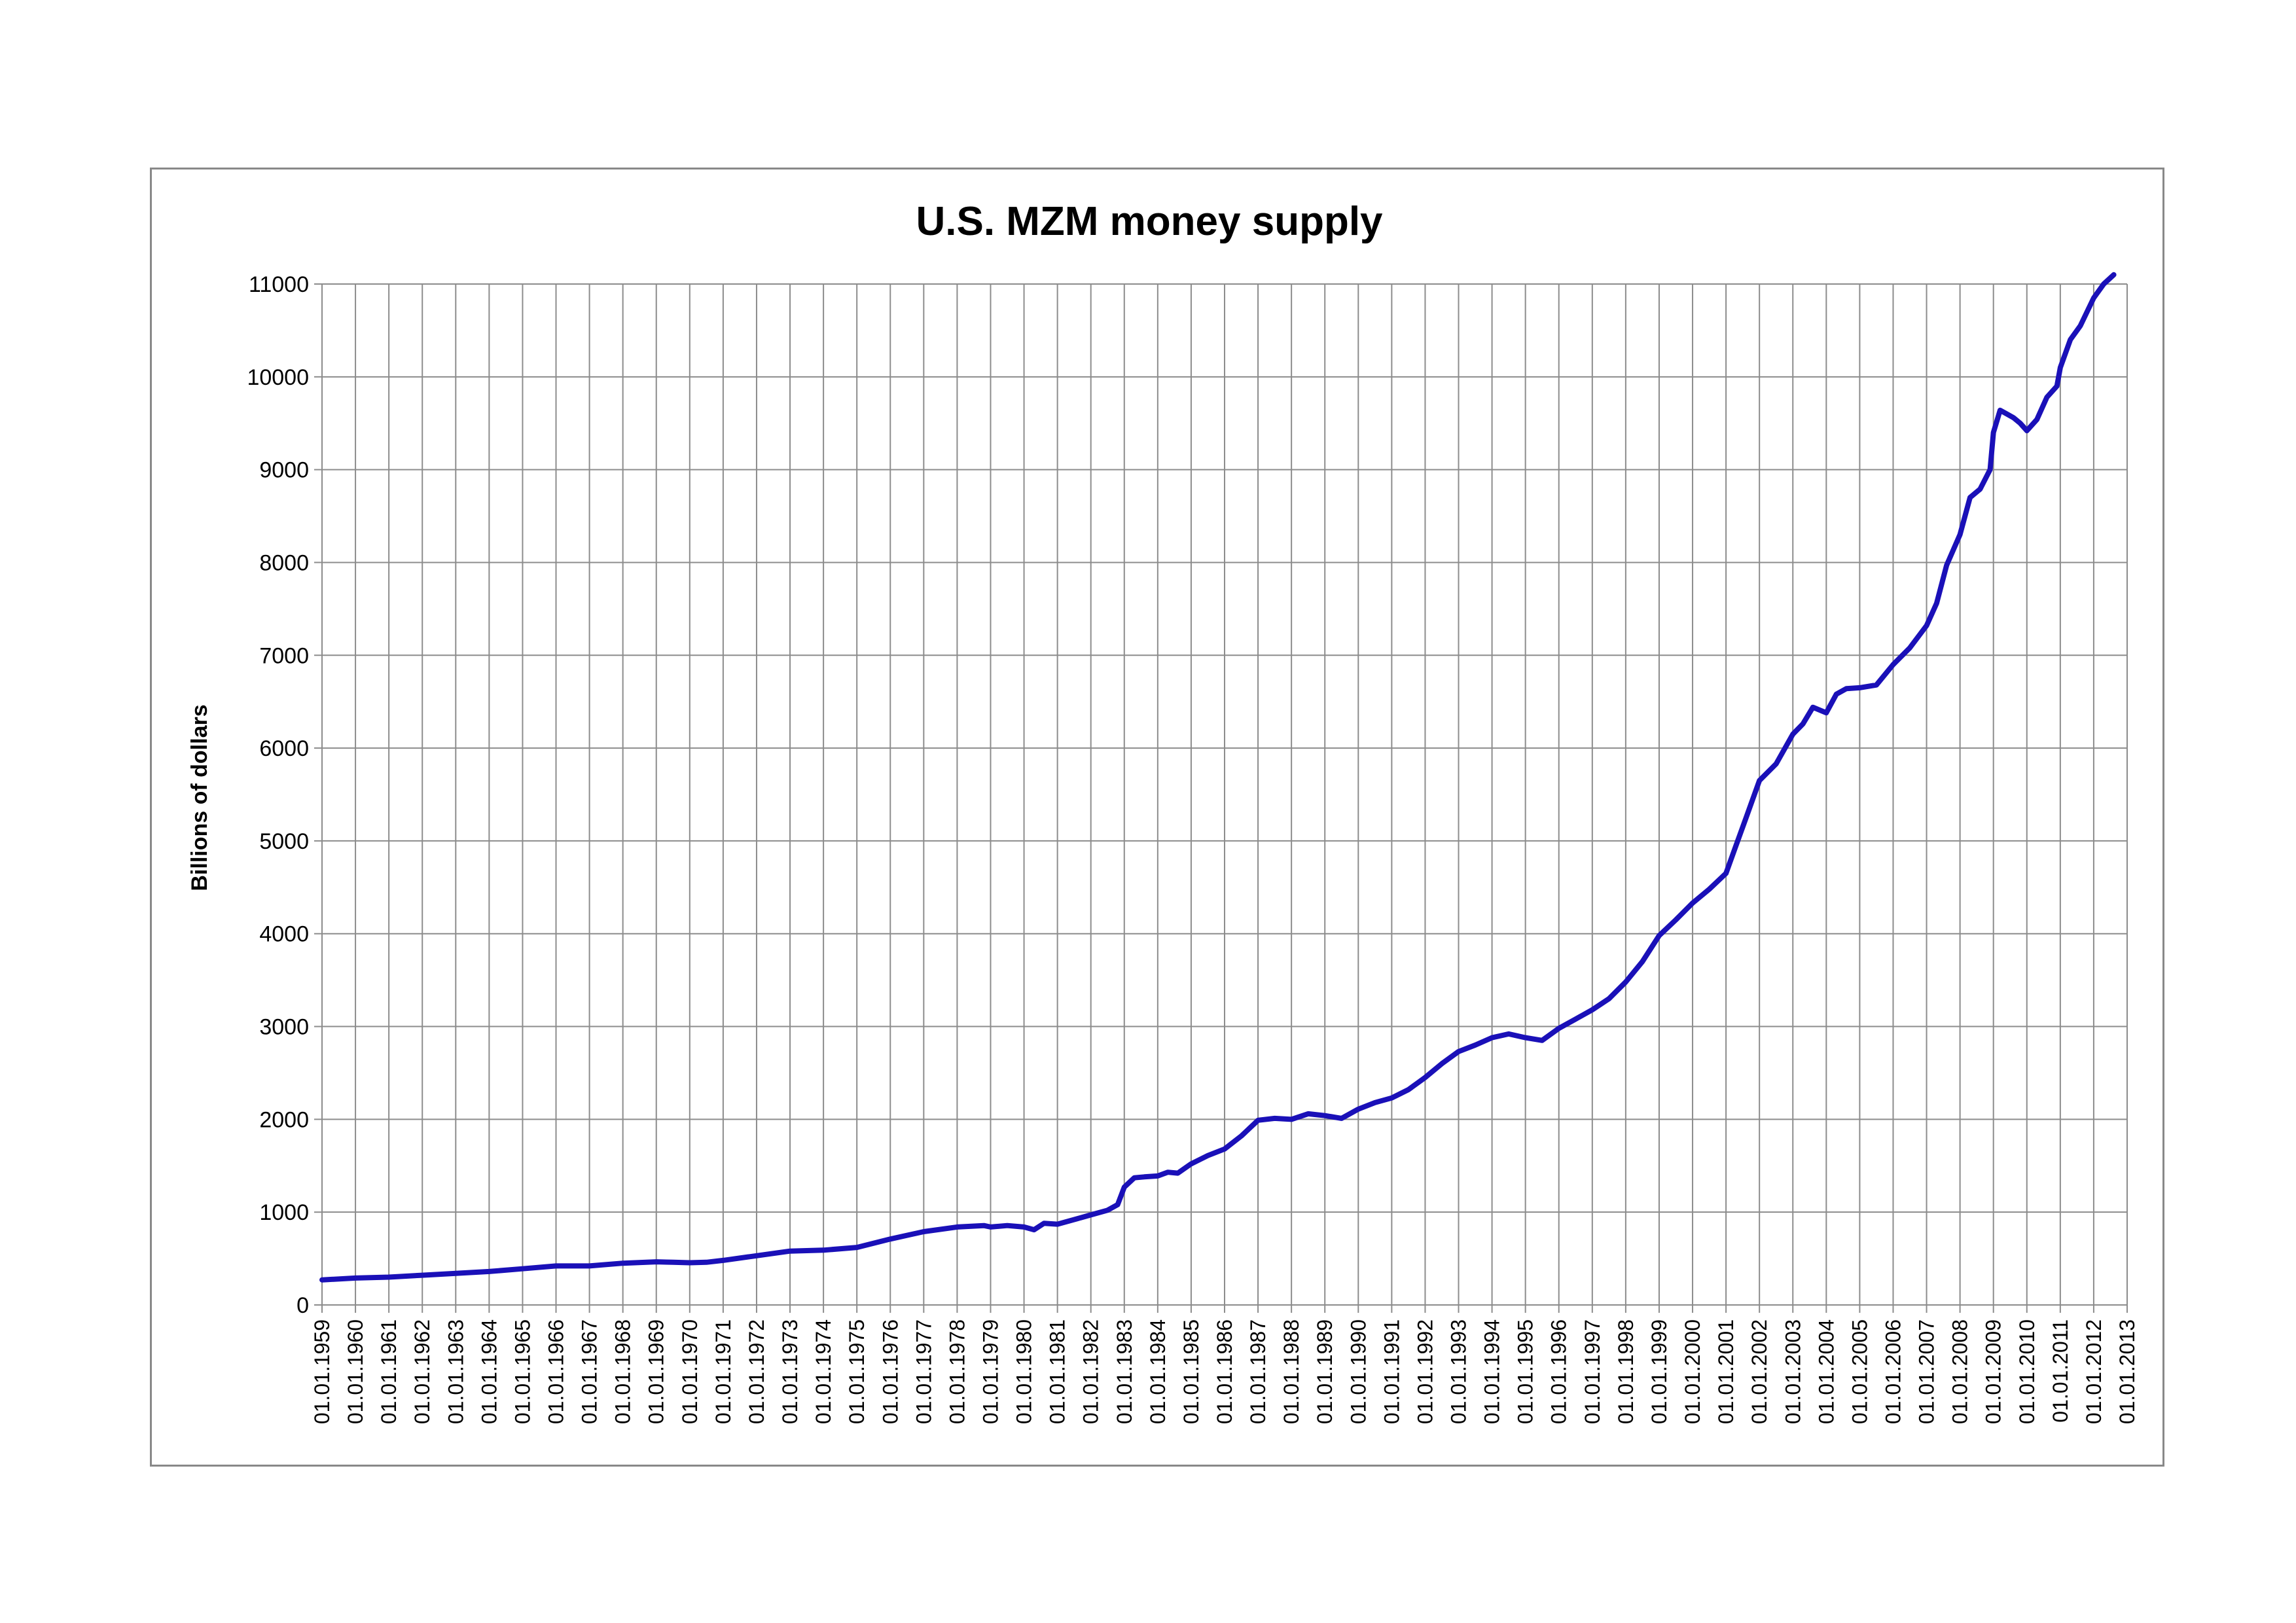  What do you see at coordinates (990, 1371) in the screenshot?
I see `x-tick-label: 01.01.1979` at bounding box center [990, 1371].